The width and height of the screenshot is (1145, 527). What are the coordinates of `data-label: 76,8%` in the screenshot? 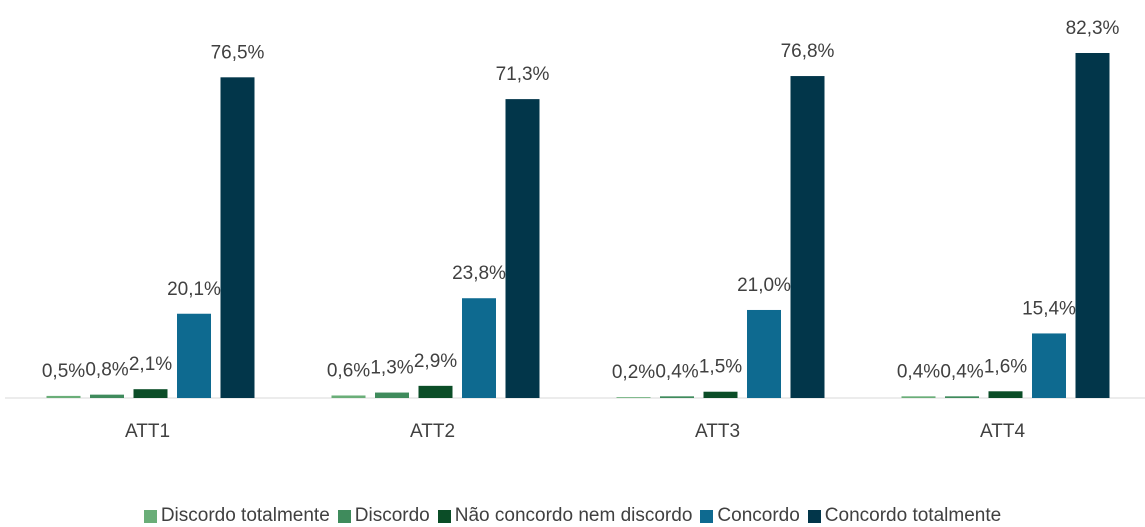 It's located at (808, 51).